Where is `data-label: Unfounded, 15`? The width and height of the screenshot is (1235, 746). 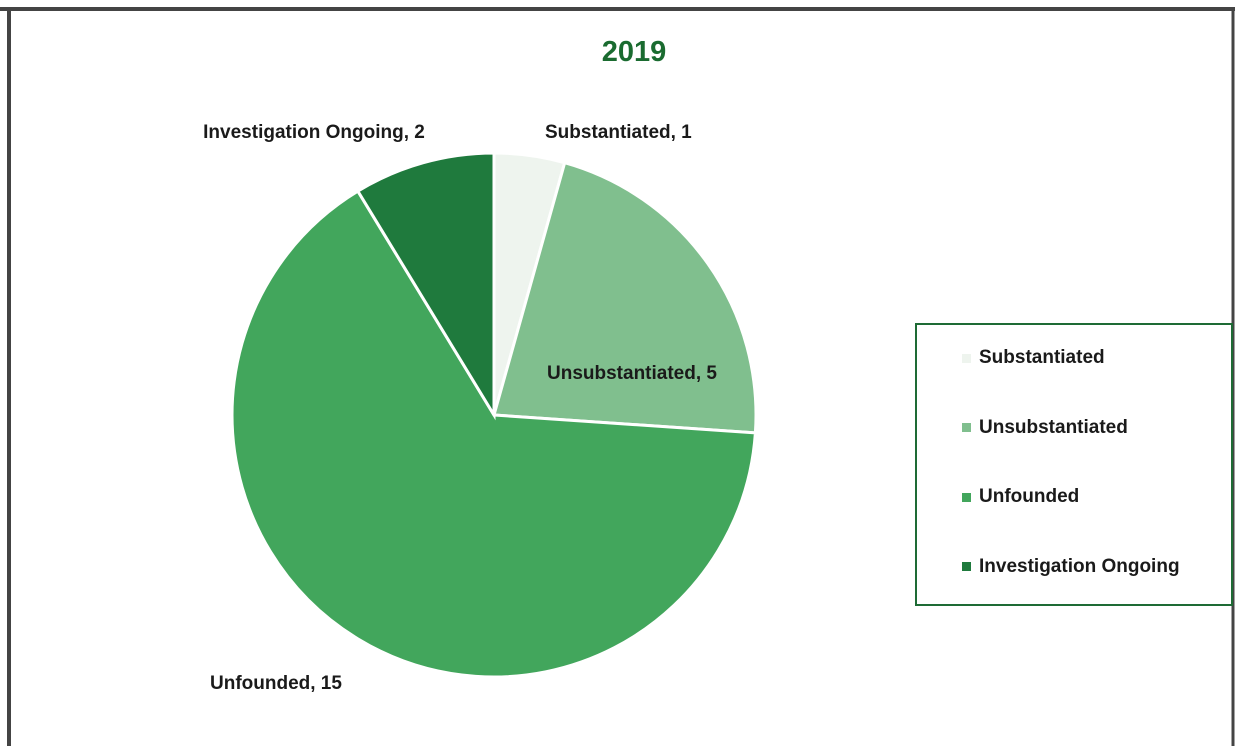 data-label: Unfounded, 15 is located at coordinates (276, 683).